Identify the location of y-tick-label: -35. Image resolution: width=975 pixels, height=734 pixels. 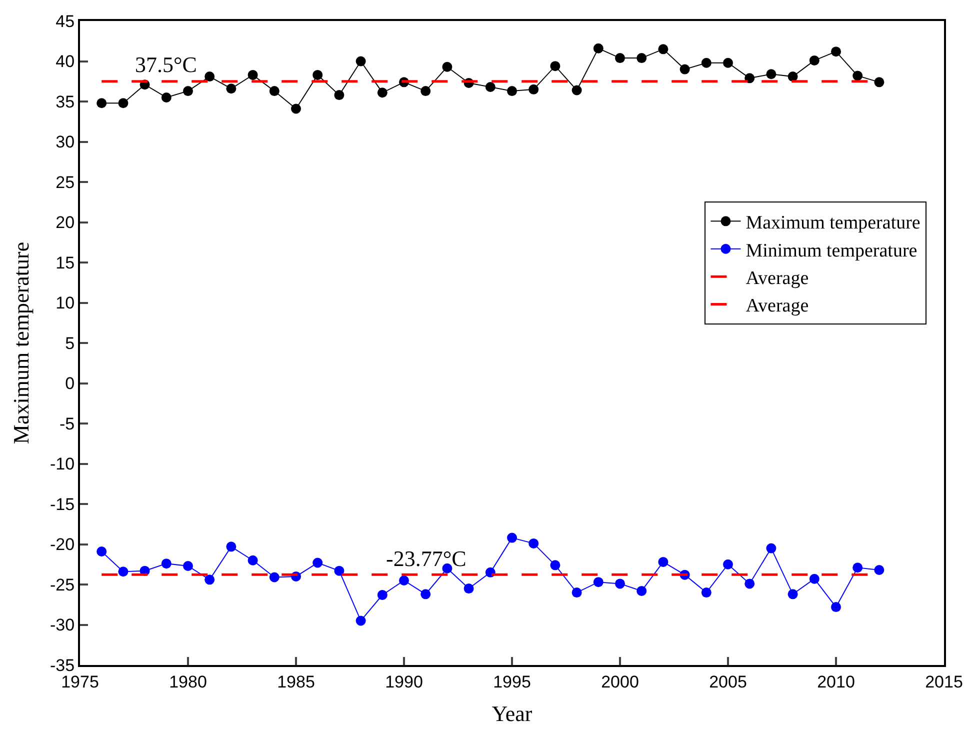
(62, 665).